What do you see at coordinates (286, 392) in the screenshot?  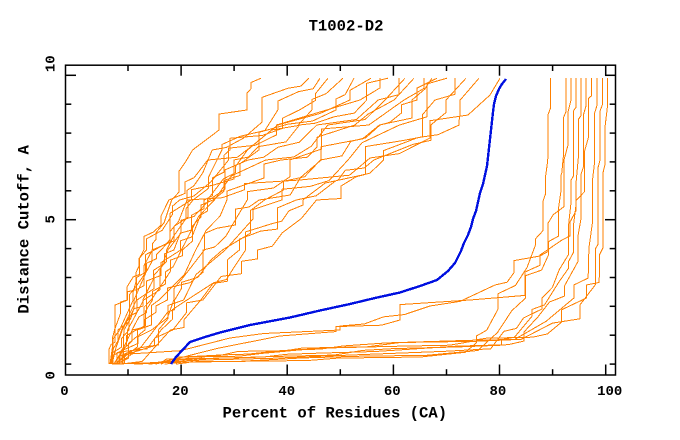 I see `svg-text: 40` at bounding box center [286, 392].